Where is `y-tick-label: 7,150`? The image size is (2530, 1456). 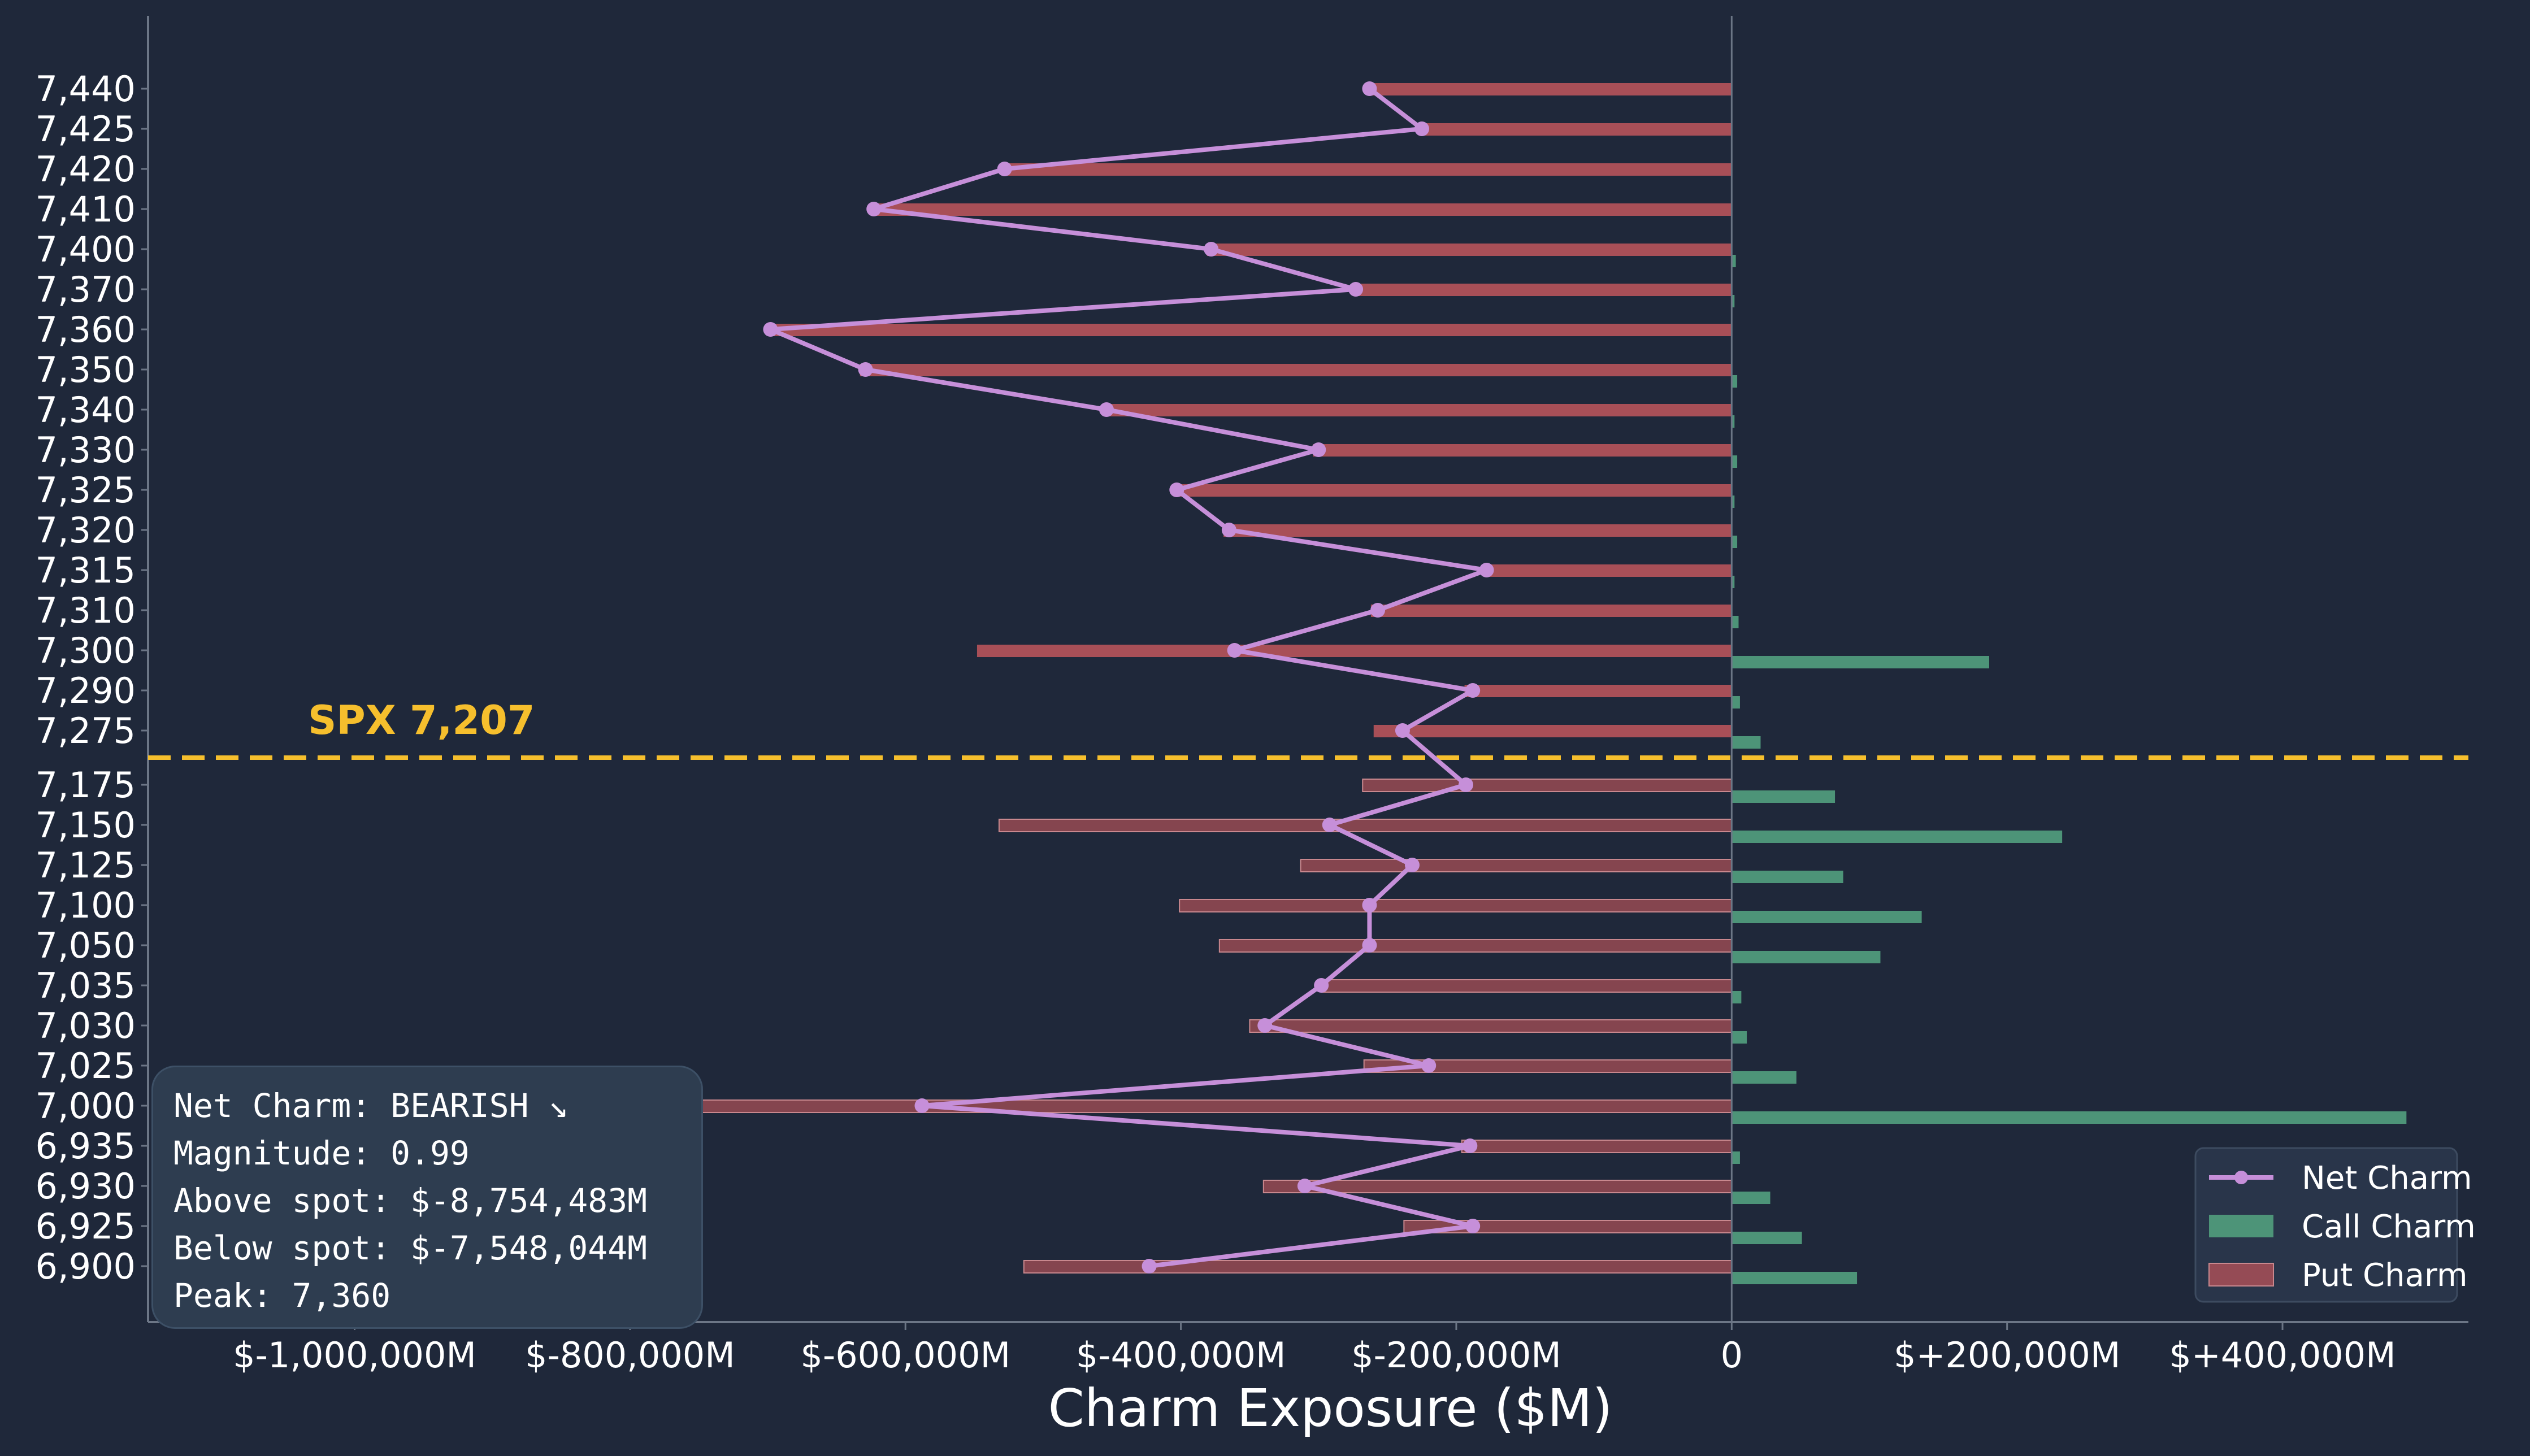 y-tick-label: 7,150 is located at coordinates (86, 825).